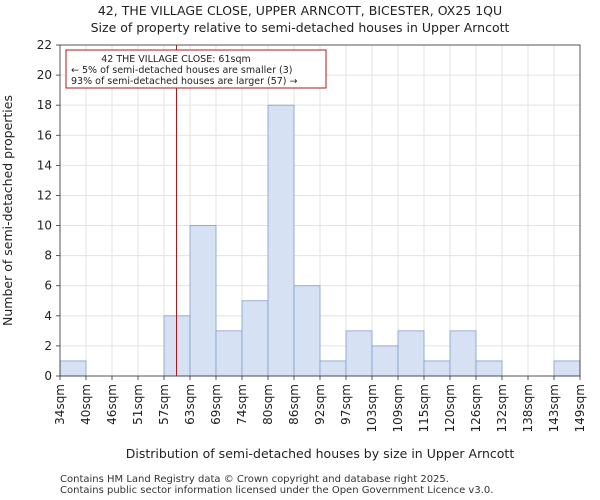 This screenshot has width=600, height=500. I want to click on x-tick-label: 103sqm, so click(372, 408).